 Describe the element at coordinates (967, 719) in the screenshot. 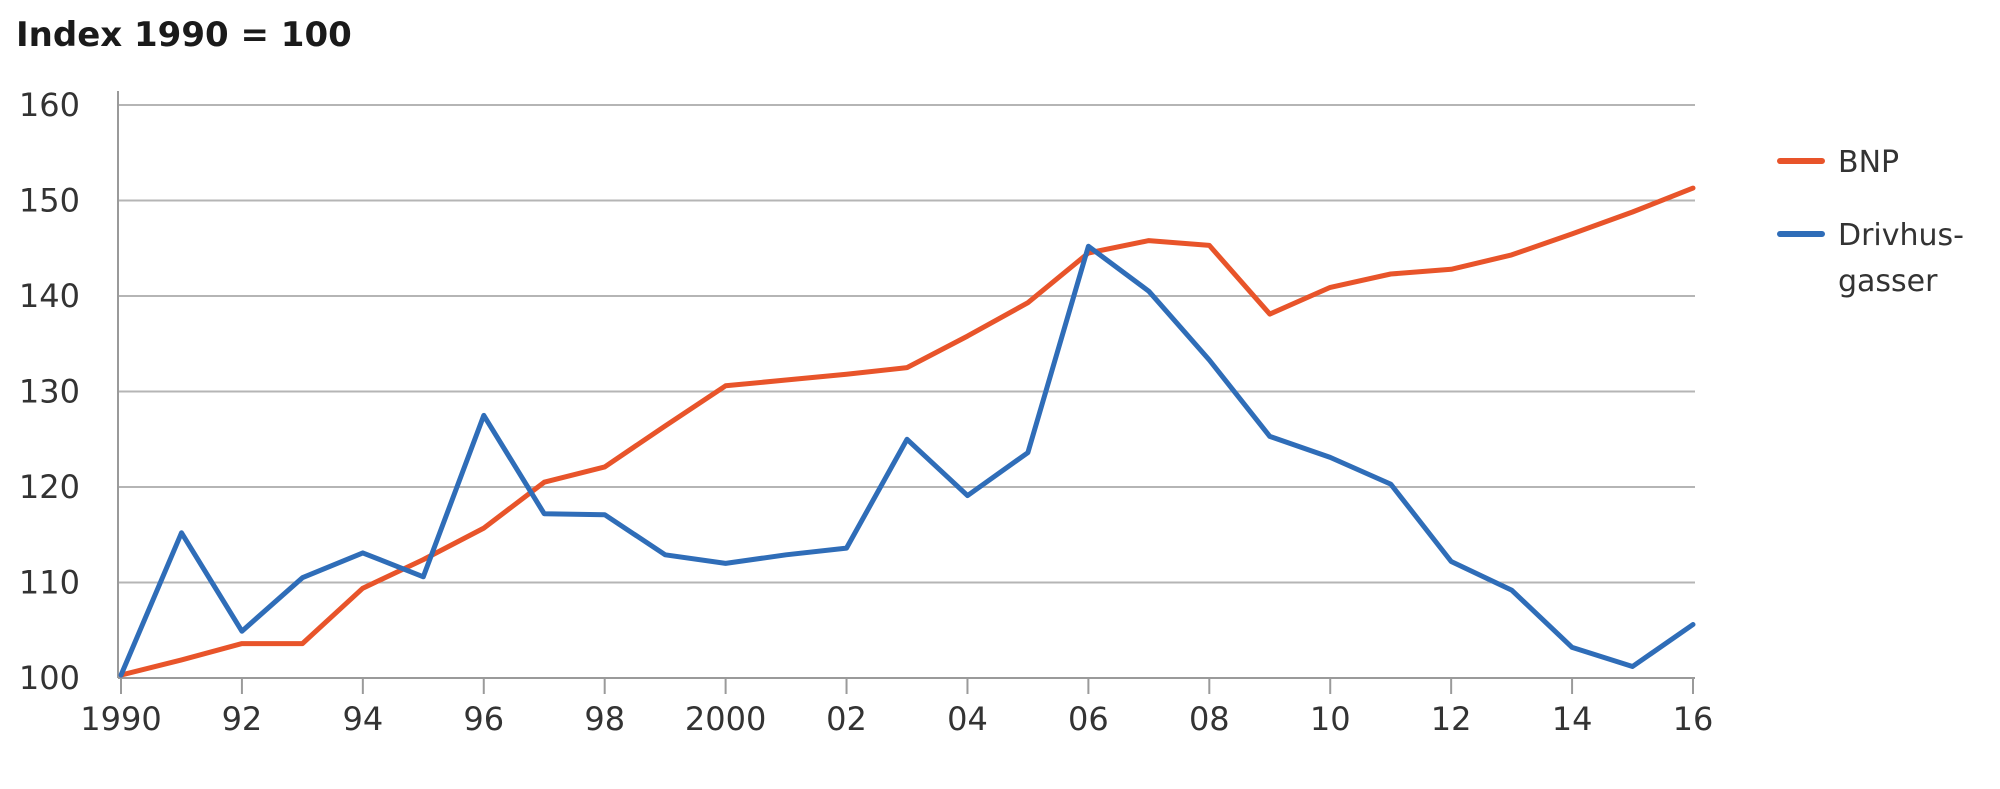

I see `x-tick-label: 04` at that location.